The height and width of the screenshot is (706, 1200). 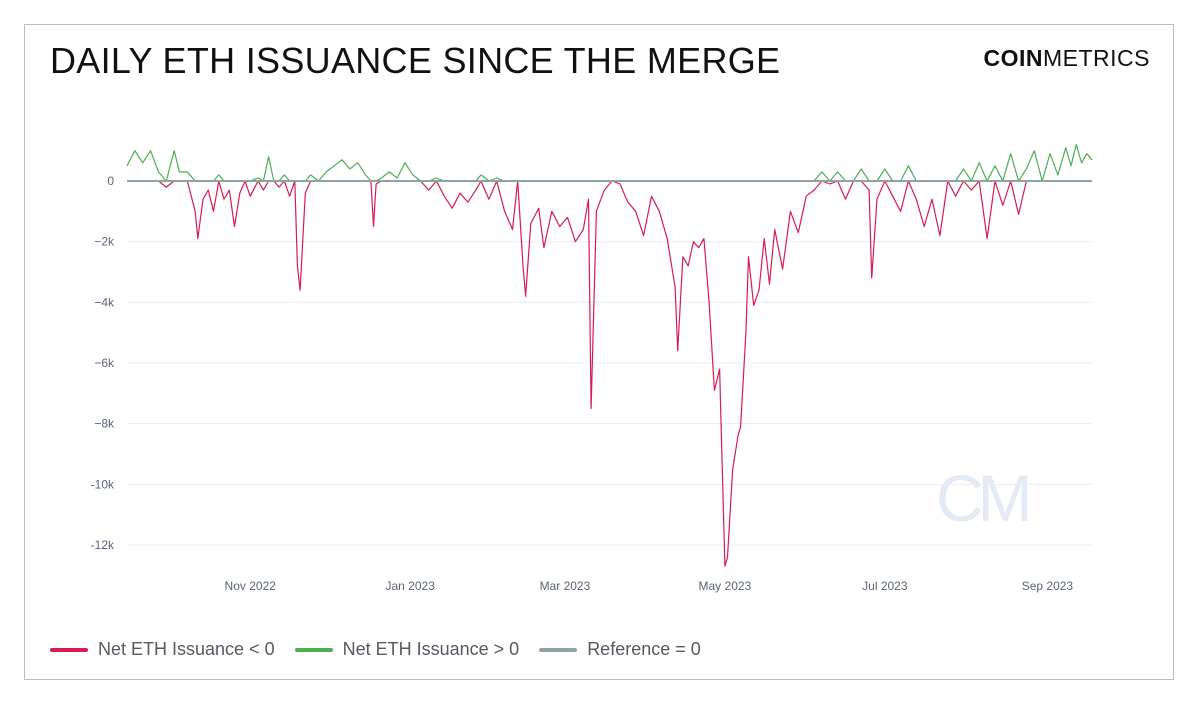 What do you see at coordinates (104, 302) in the screenshot?
I see `y-tick-label: −4k` at bounding box center [104, 302].